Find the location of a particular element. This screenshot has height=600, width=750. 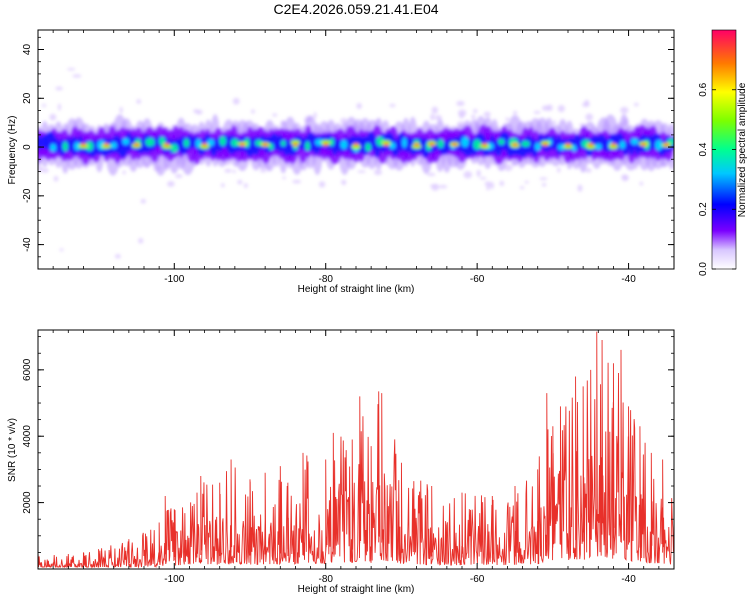

colorbar-tick-label: 0.4 is located at coordinates (703, 149).